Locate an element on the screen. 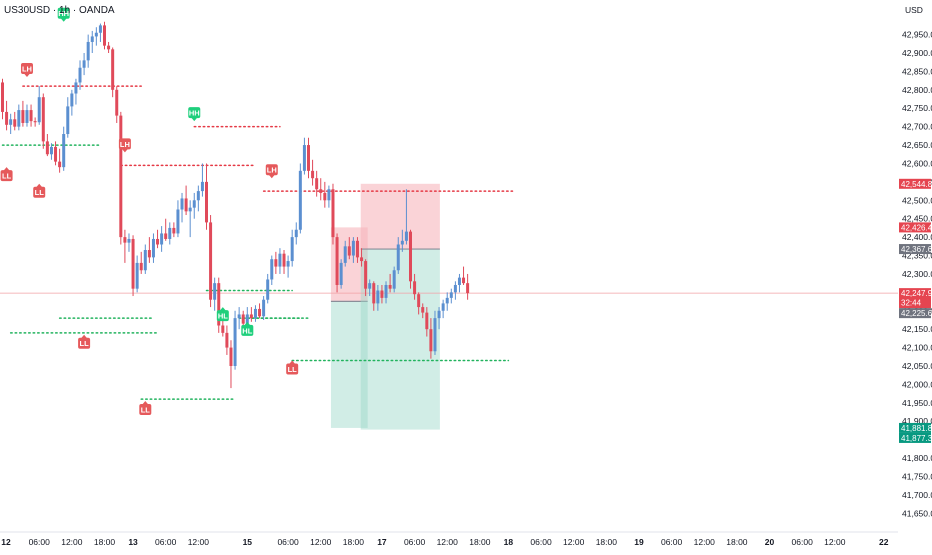 The height and width of the screenshot is (555, 932). price-tick-label: 42,600.0 is located at coordinates (917, 163).